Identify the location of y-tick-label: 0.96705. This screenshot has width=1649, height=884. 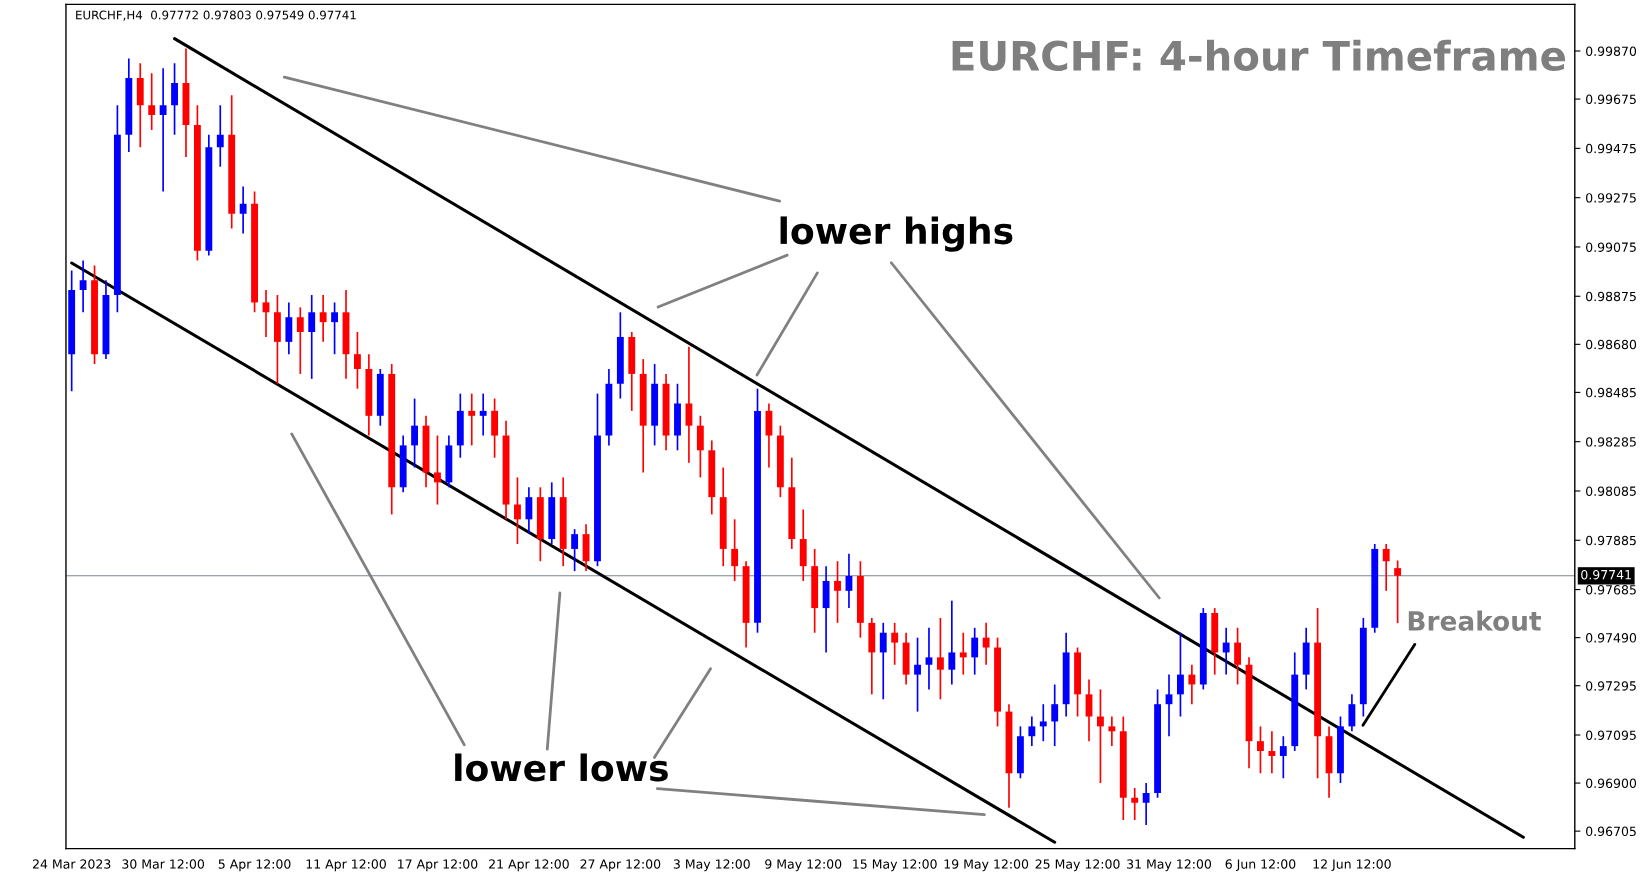
(1611, 831).